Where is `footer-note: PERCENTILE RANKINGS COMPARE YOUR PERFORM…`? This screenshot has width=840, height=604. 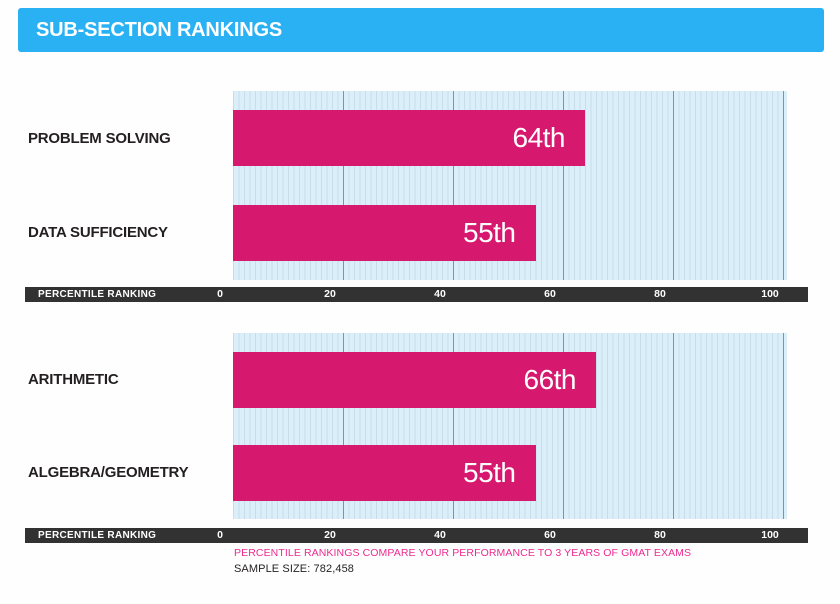
footer-note: PERCENTILE RANKINGS COMPARE YOUR PERFORM… is located at coordinates (463, 553).